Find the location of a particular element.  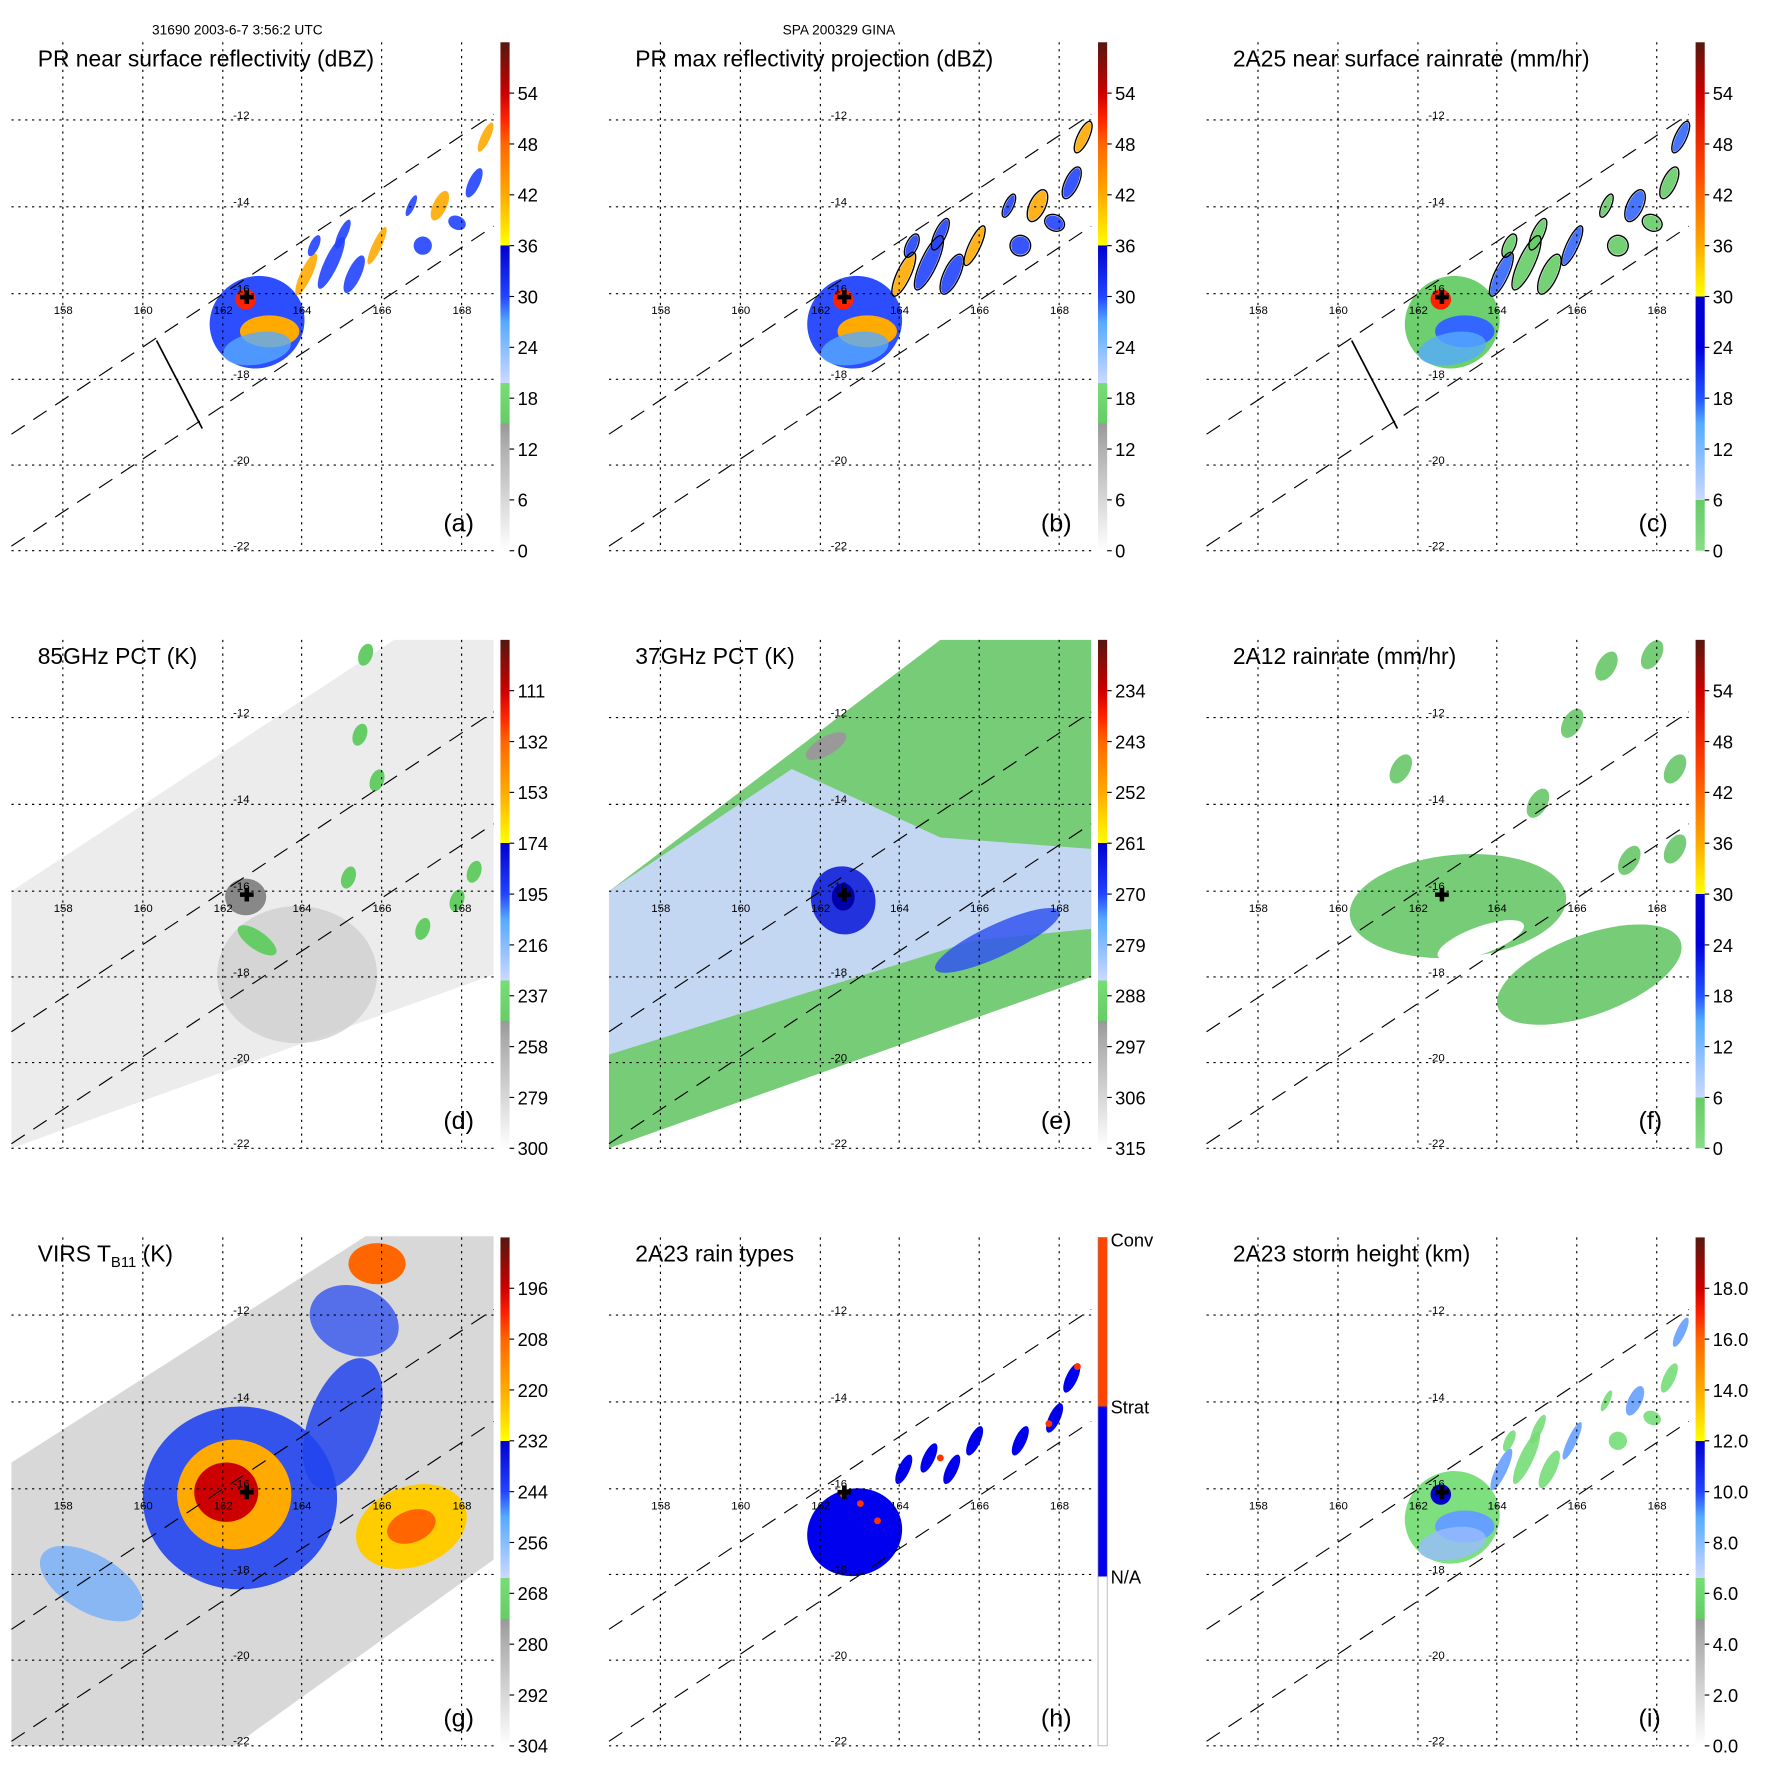

colorbar-label: 306 is located at coordinates (1130, 1097).